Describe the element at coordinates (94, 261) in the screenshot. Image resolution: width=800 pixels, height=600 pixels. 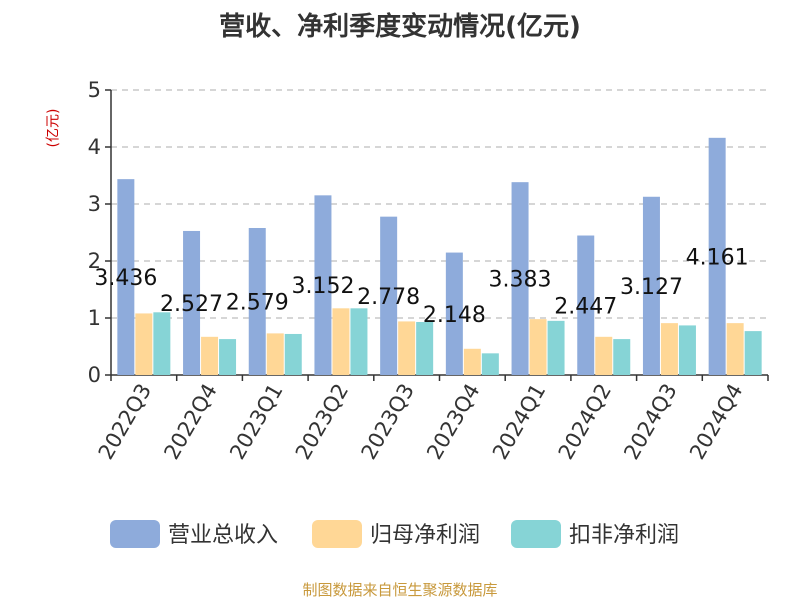
I see `y-tick-label: 2` at that location.